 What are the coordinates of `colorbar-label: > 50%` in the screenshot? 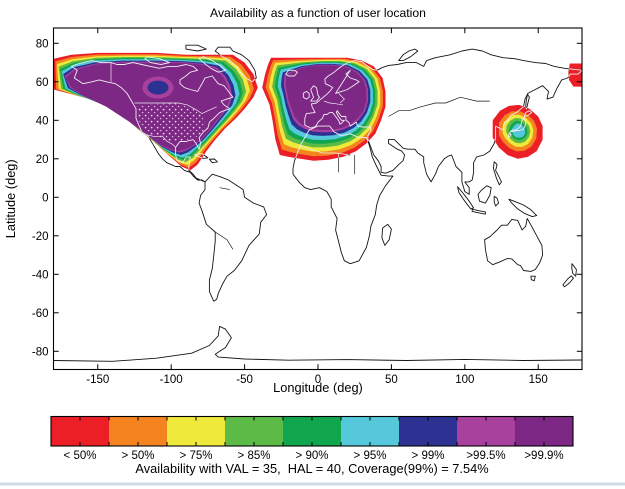 It's located at (138, 456).